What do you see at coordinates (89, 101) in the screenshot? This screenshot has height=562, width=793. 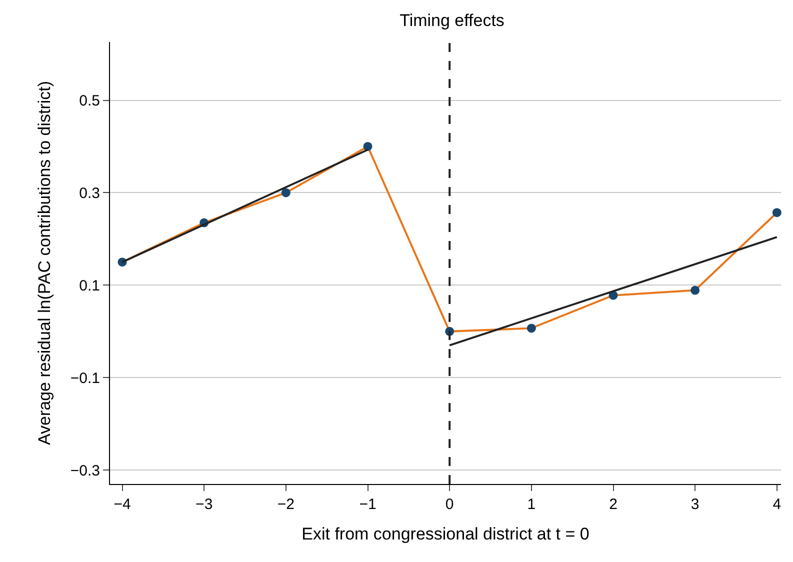 I see `y-tick-label: 0.5` at bounding box center [89, 101].